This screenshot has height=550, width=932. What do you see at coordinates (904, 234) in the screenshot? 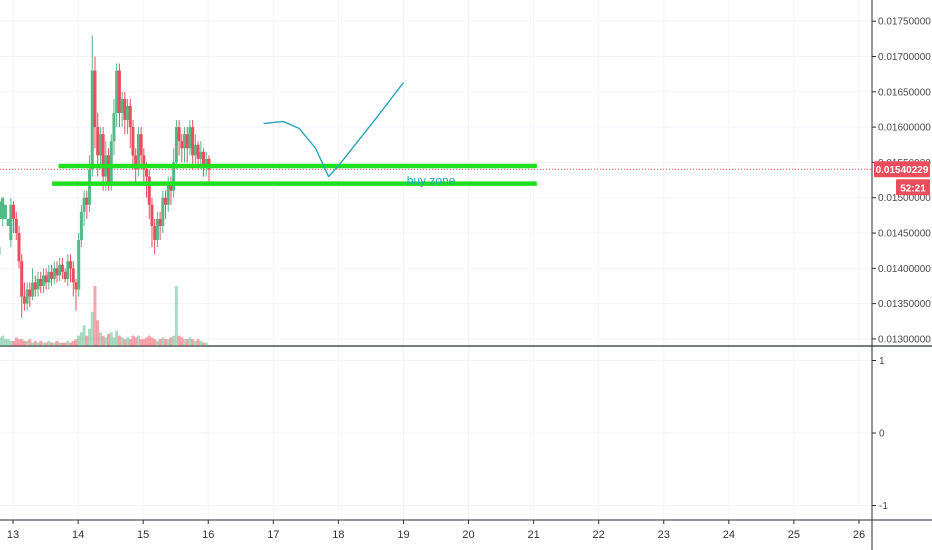
I see `price-tick-label: 0.01450000` at bounding box center [904, 234].